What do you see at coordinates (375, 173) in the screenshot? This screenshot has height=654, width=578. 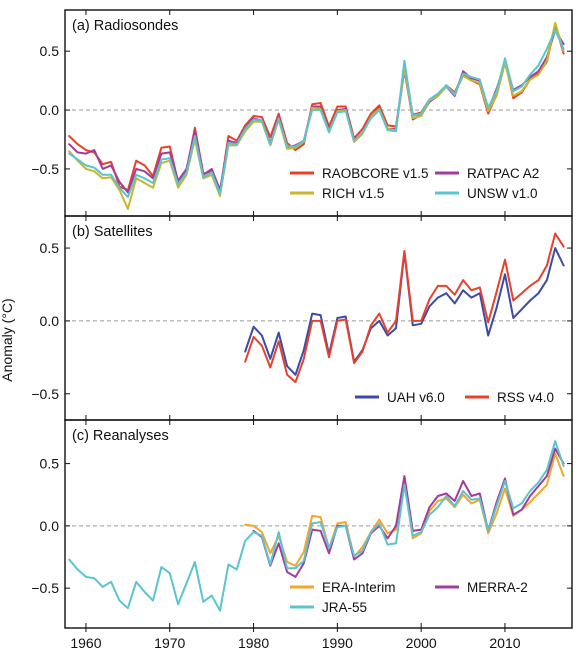 I see `legend-label: RAOBCORE v1.5` at bounding box center [375, 173].